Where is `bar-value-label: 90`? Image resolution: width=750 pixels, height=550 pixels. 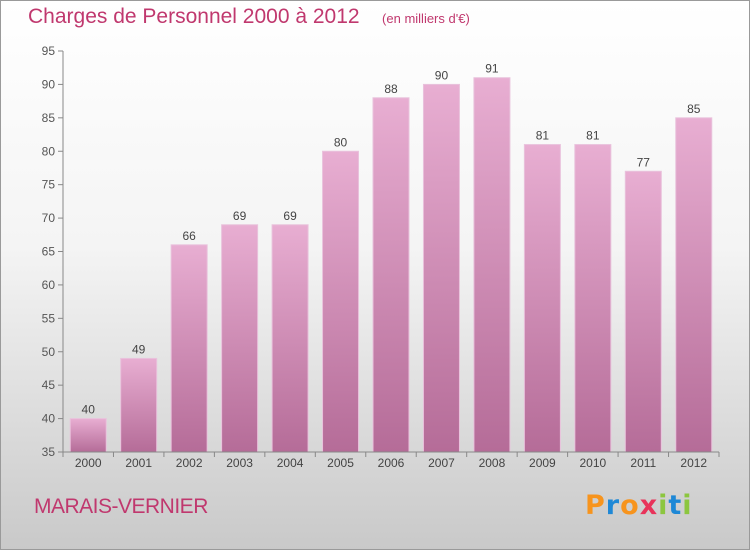
bar-value-label: 90 is located at coordinates (442, 75).